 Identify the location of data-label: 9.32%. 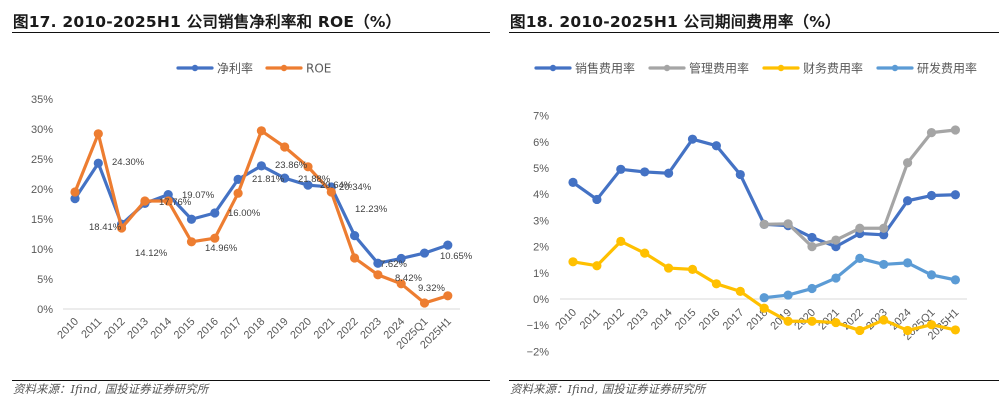
(431, 288).